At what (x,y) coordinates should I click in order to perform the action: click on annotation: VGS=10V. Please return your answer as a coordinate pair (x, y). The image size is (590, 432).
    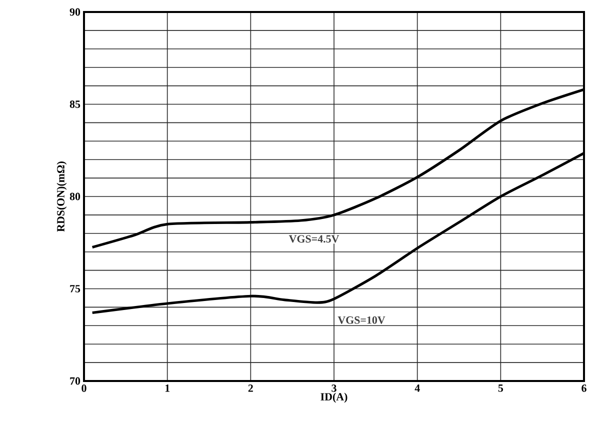
    Looking at the image, I should click on (362, 320).